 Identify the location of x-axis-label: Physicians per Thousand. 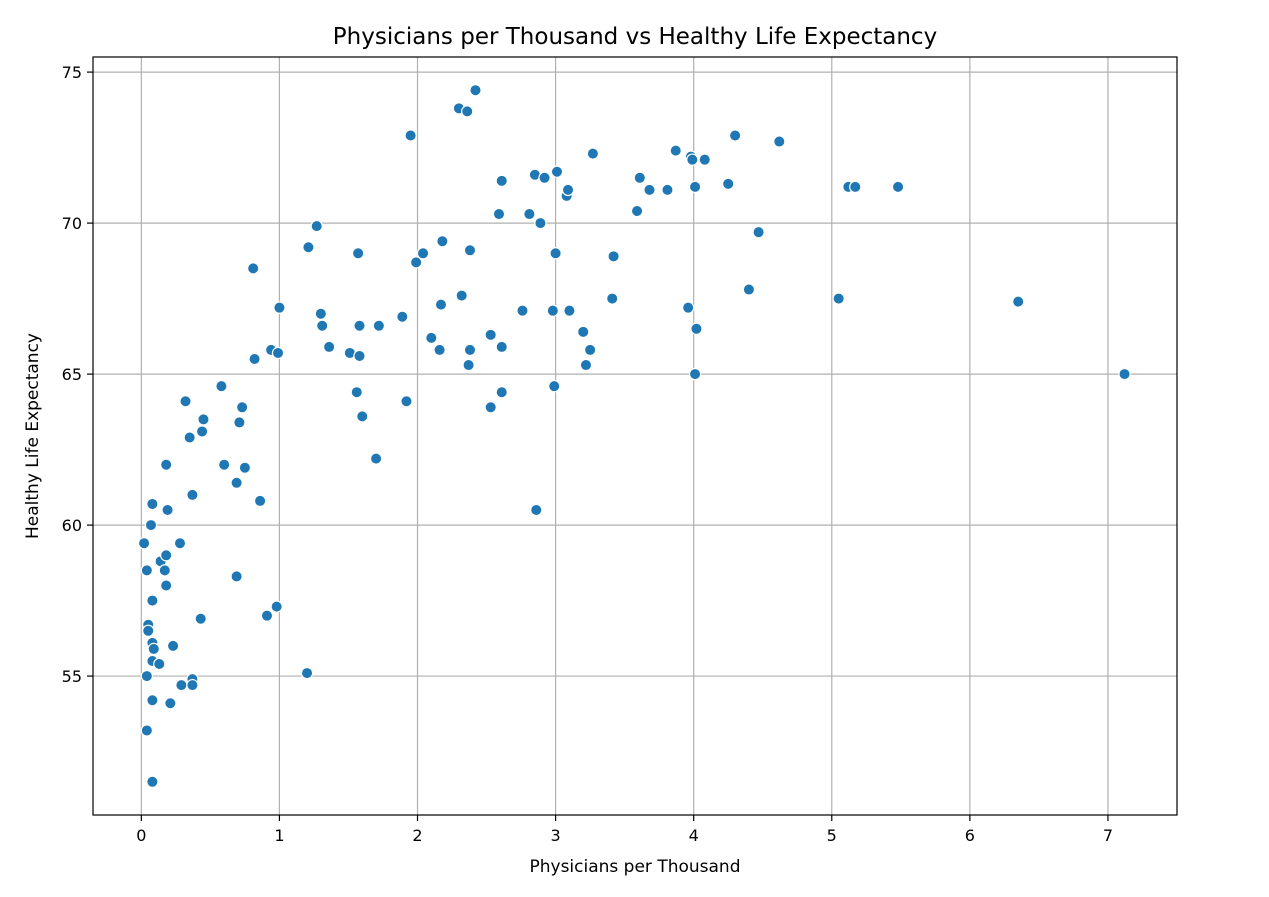
(634, 867).